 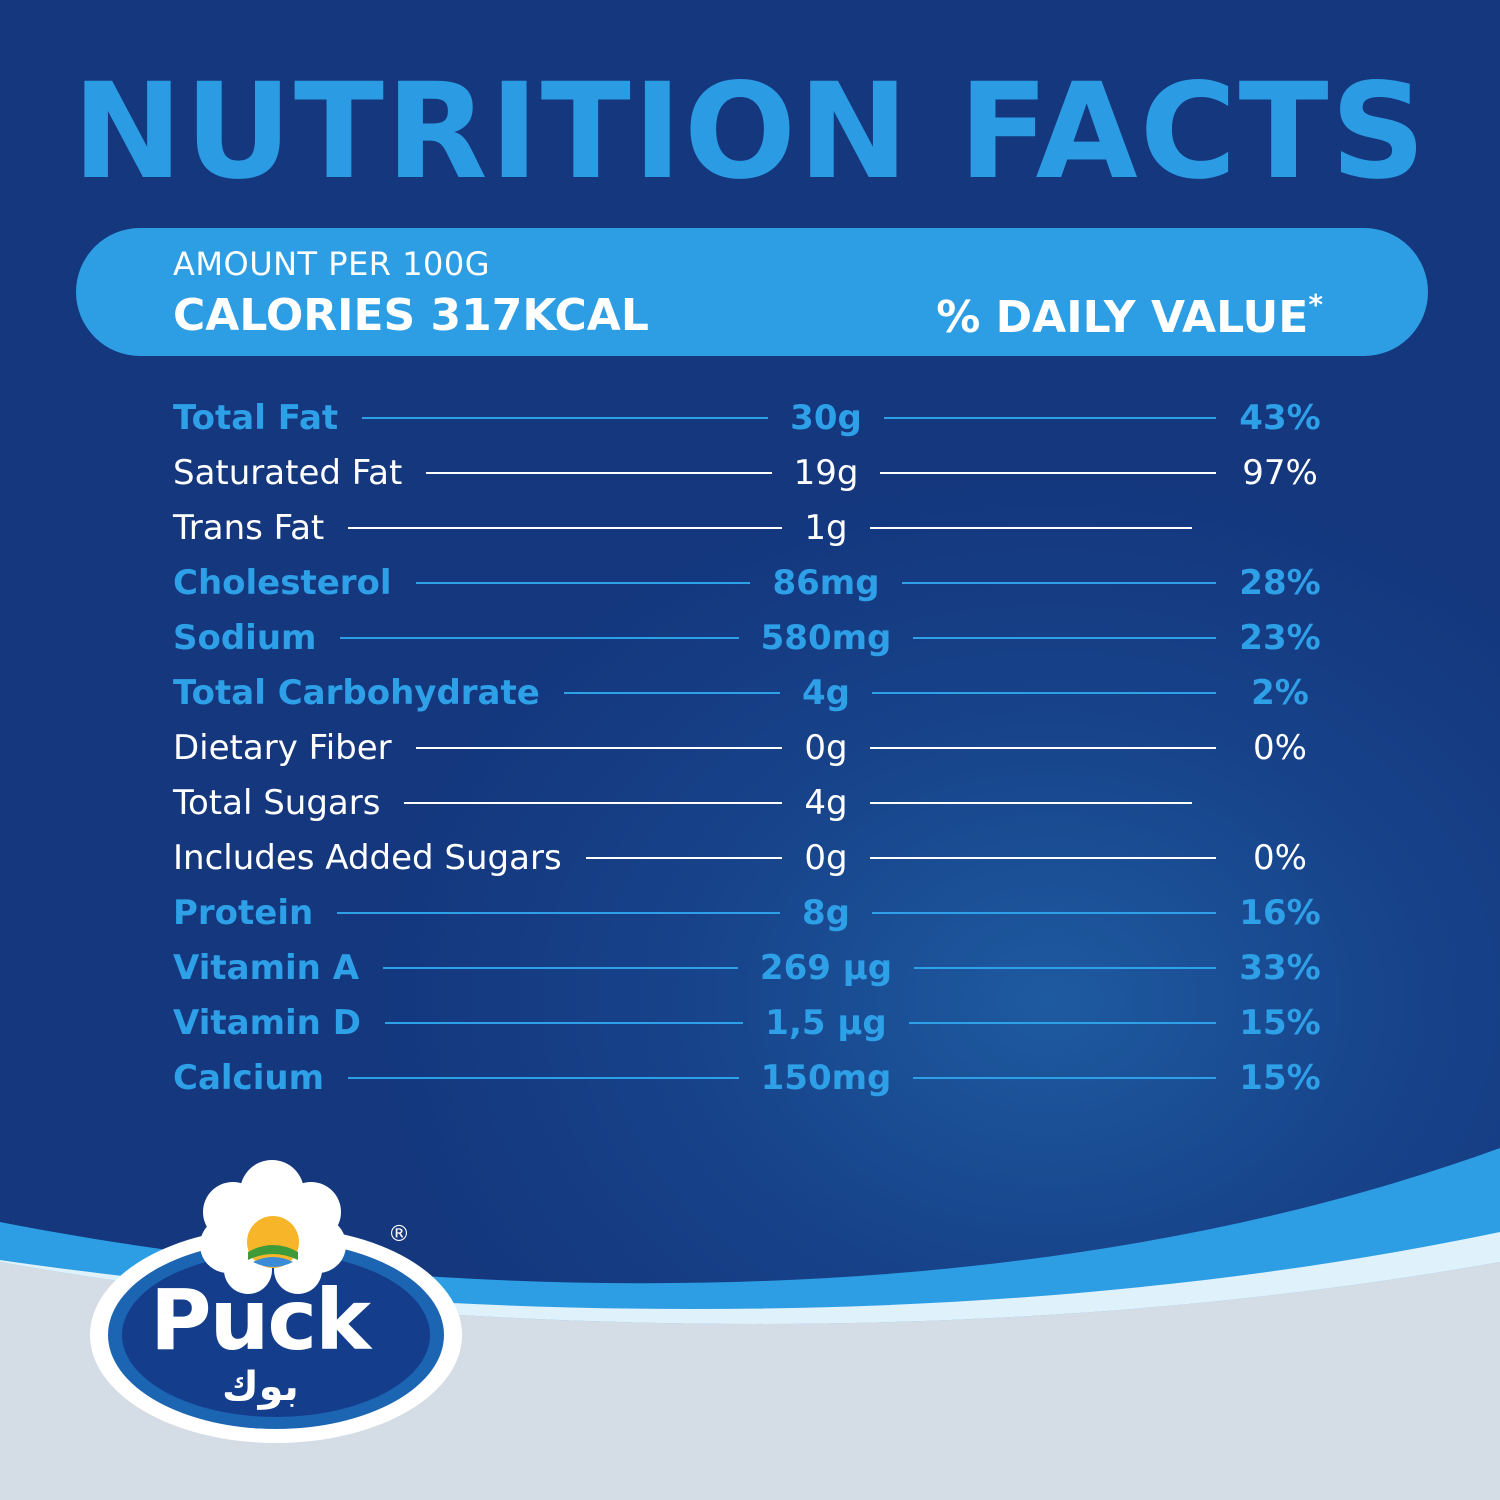 What do you see at coordinates (266, 968) in the screenshot?
I see `nutrient-name: Vitamin A` at bounding box center [266, 968].